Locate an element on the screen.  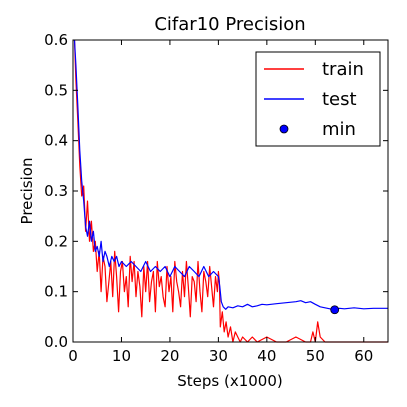
x-tick-label-2: 20 is located at coordinates (169, 356).